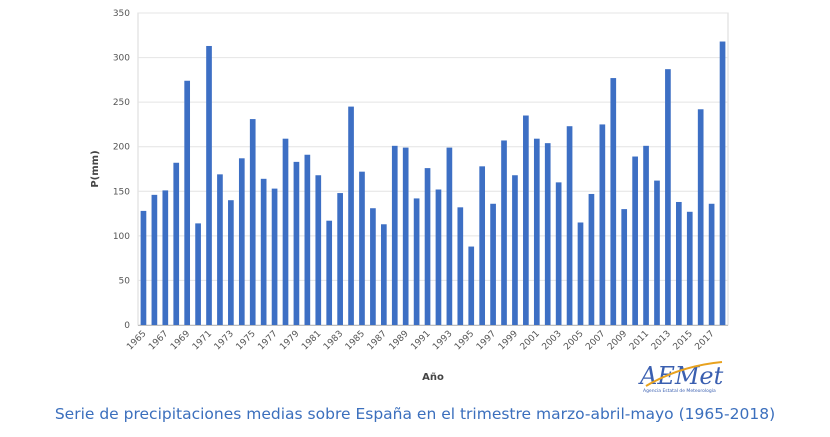 This screenshot has height=437, width=830. Describe the element at coordinates (580, 273) in the screenshot. I see `bar-2005` at that location.